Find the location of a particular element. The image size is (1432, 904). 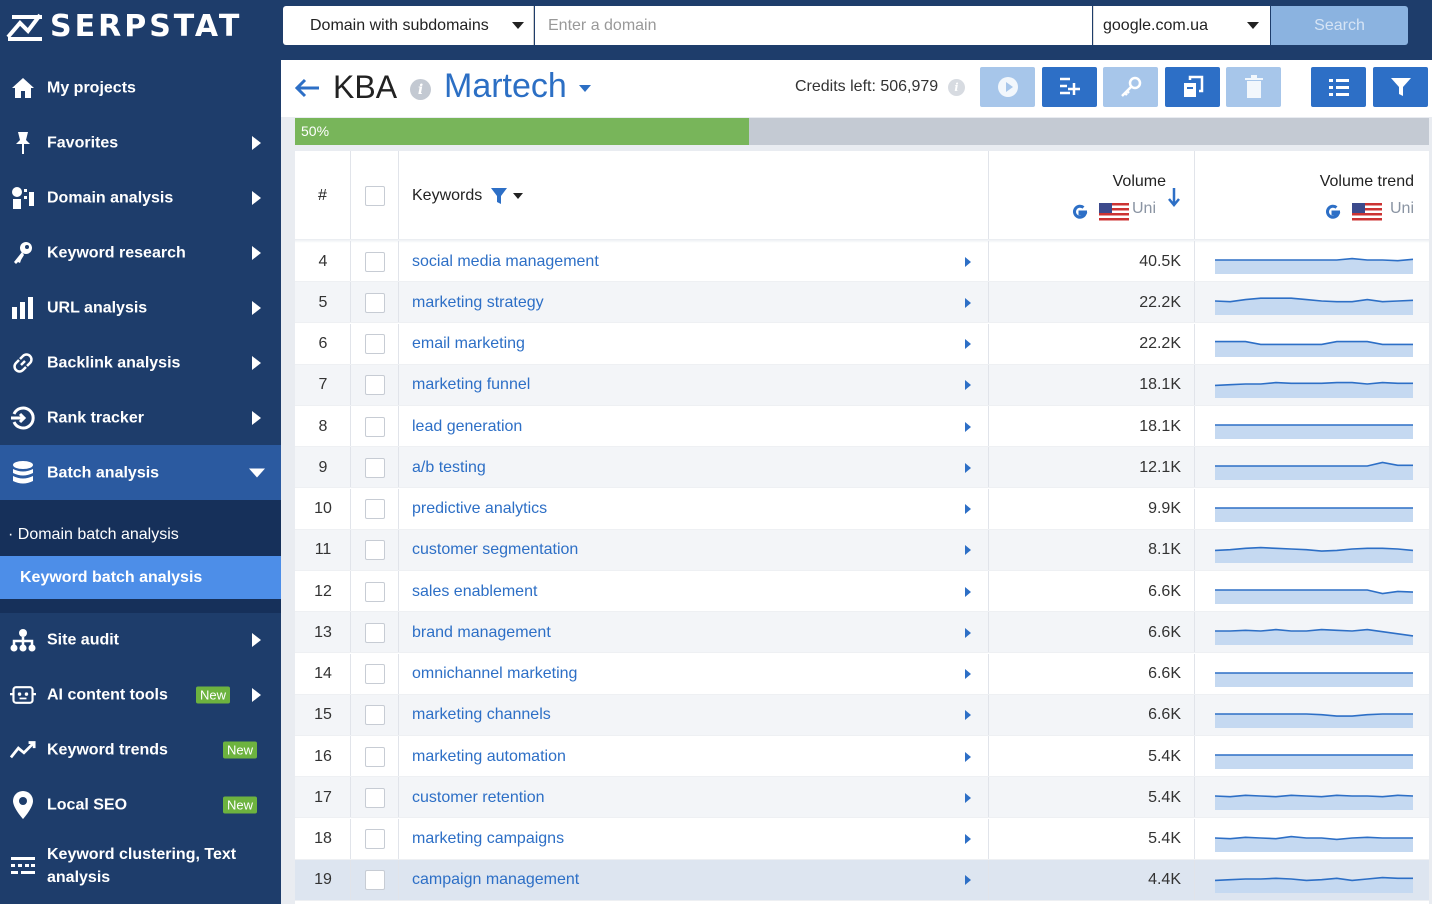

table-row: 17 customer retention 5.4K is located at coordinates (862, 798).